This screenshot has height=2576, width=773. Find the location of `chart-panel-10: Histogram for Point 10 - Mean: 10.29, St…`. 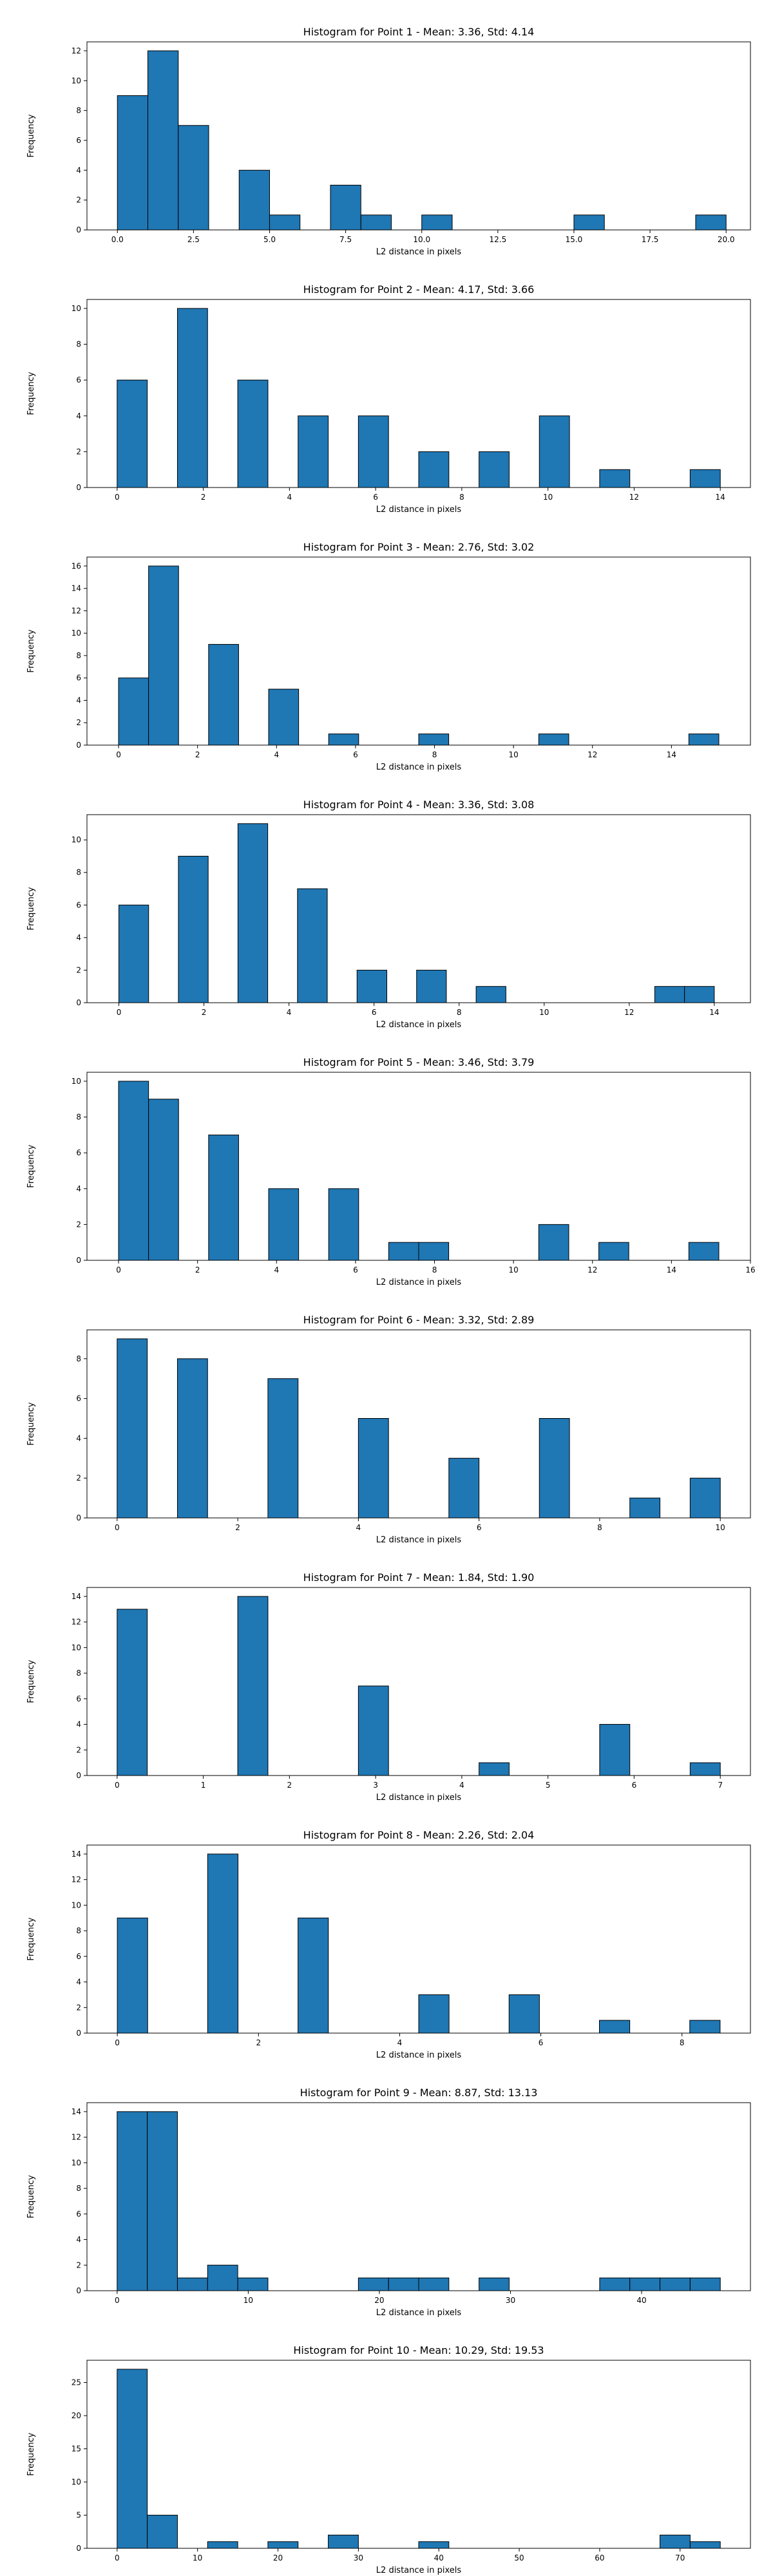

chart-panel-10: Histogram for Point 10 - Mean: 10.29, St… is located at coordinates (388, 2460).